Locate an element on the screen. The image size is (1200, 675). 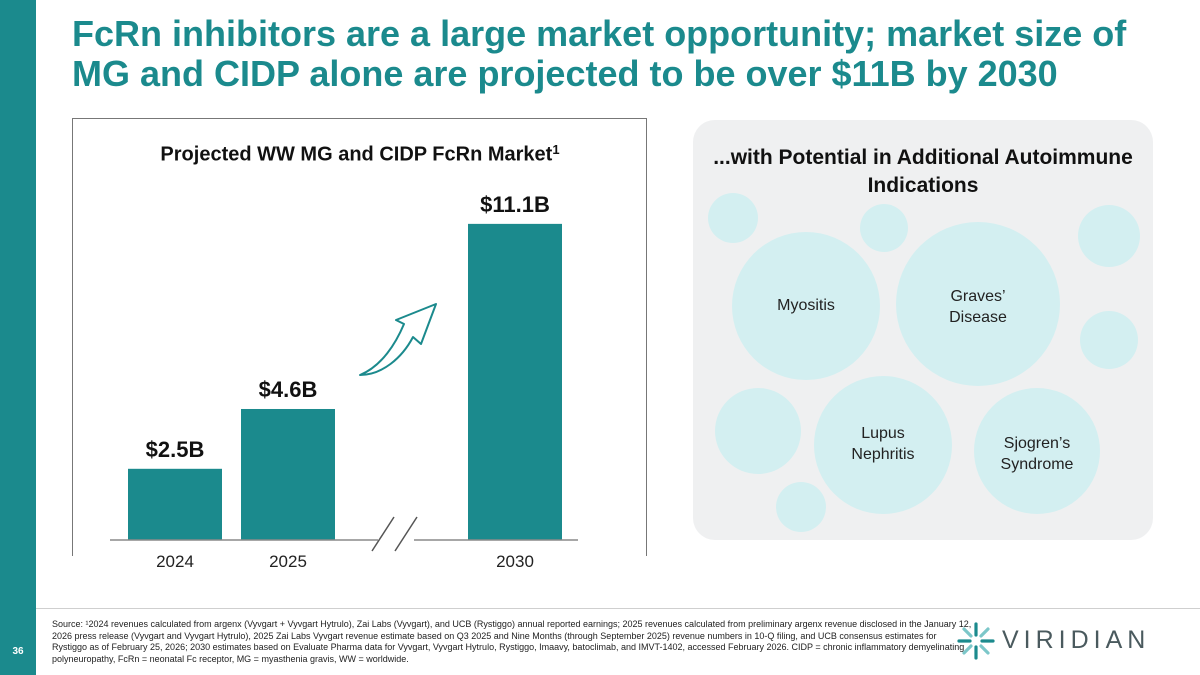
data-label-2024: $2.5B is located at coordinates (175, 449).